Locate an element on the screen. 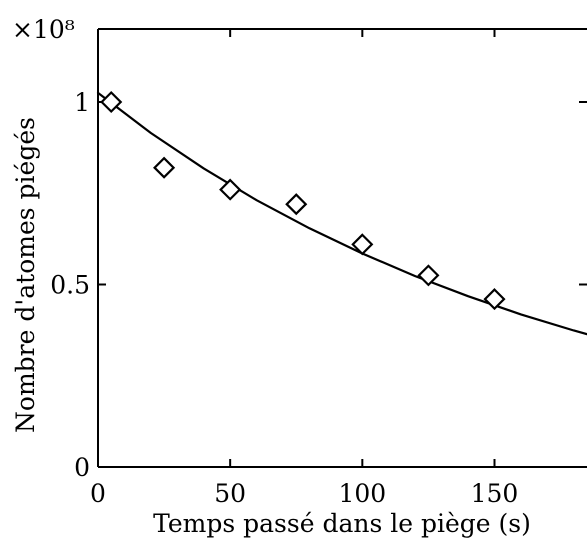 The width and height of the screenshot is (587, 542). y-tick-label: 1 is located at coordinates (82, 102).